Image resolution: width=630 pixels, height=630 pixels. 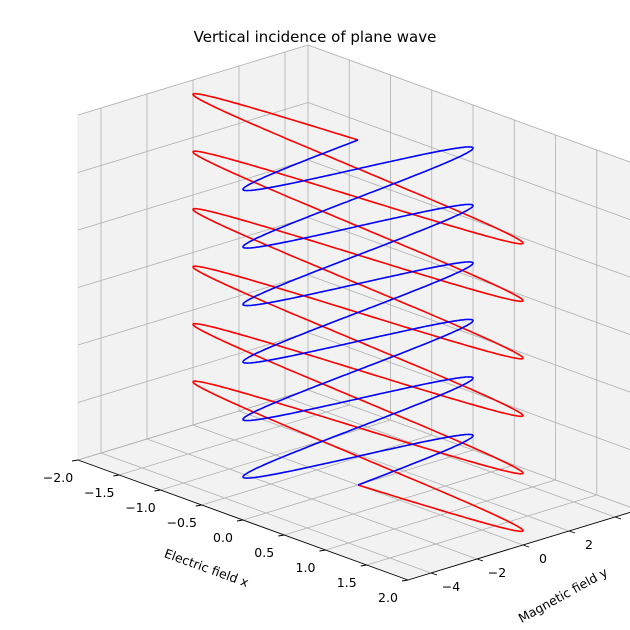 What do you see at coordinates (347, 582) in the screenshot?
I see `x-tick-label: 1.5` at bounding box center [347, 582].